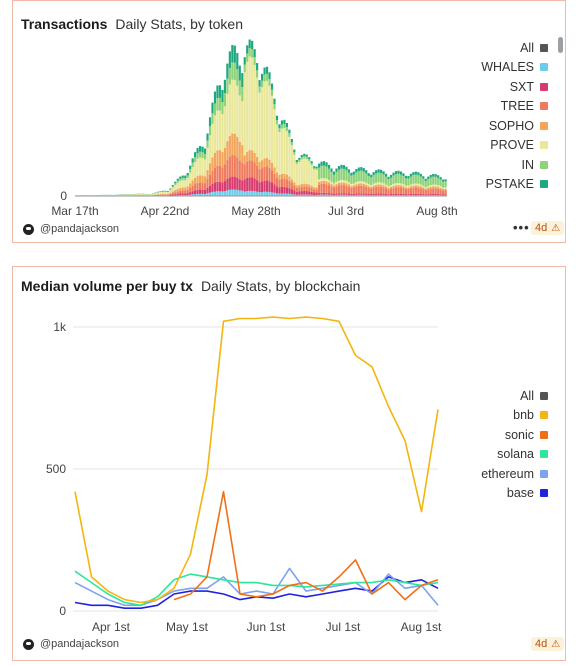  Describe the element at coordinates (544, 106) in the screenshot. I see `legend-swatch` at that location.